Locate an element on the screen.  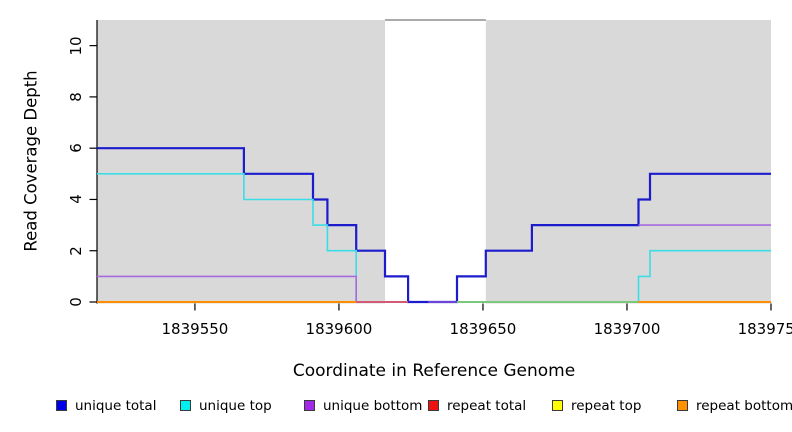
x-tick-label: 1839700 is located at coordinates (627, 329).